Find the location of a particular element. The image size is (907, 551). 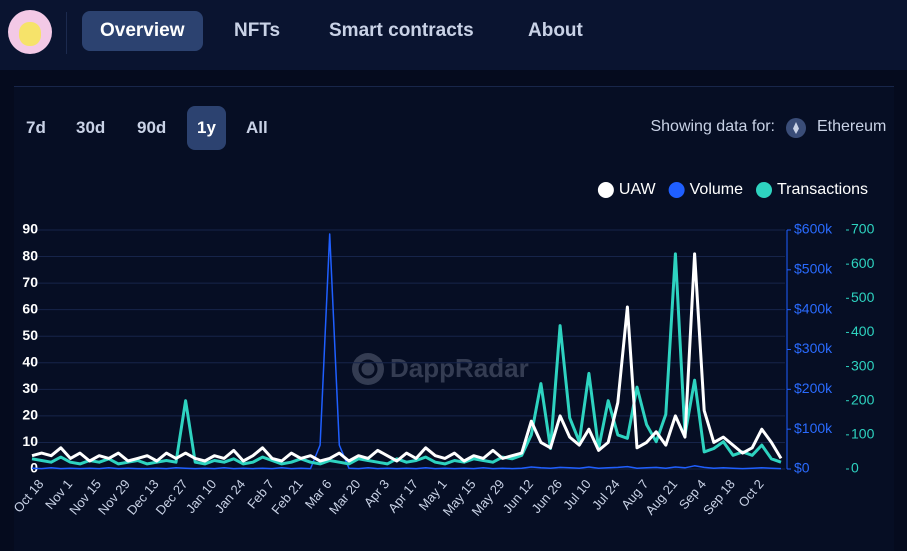

watermark: DappRadar is located at coordinates (440, 369).